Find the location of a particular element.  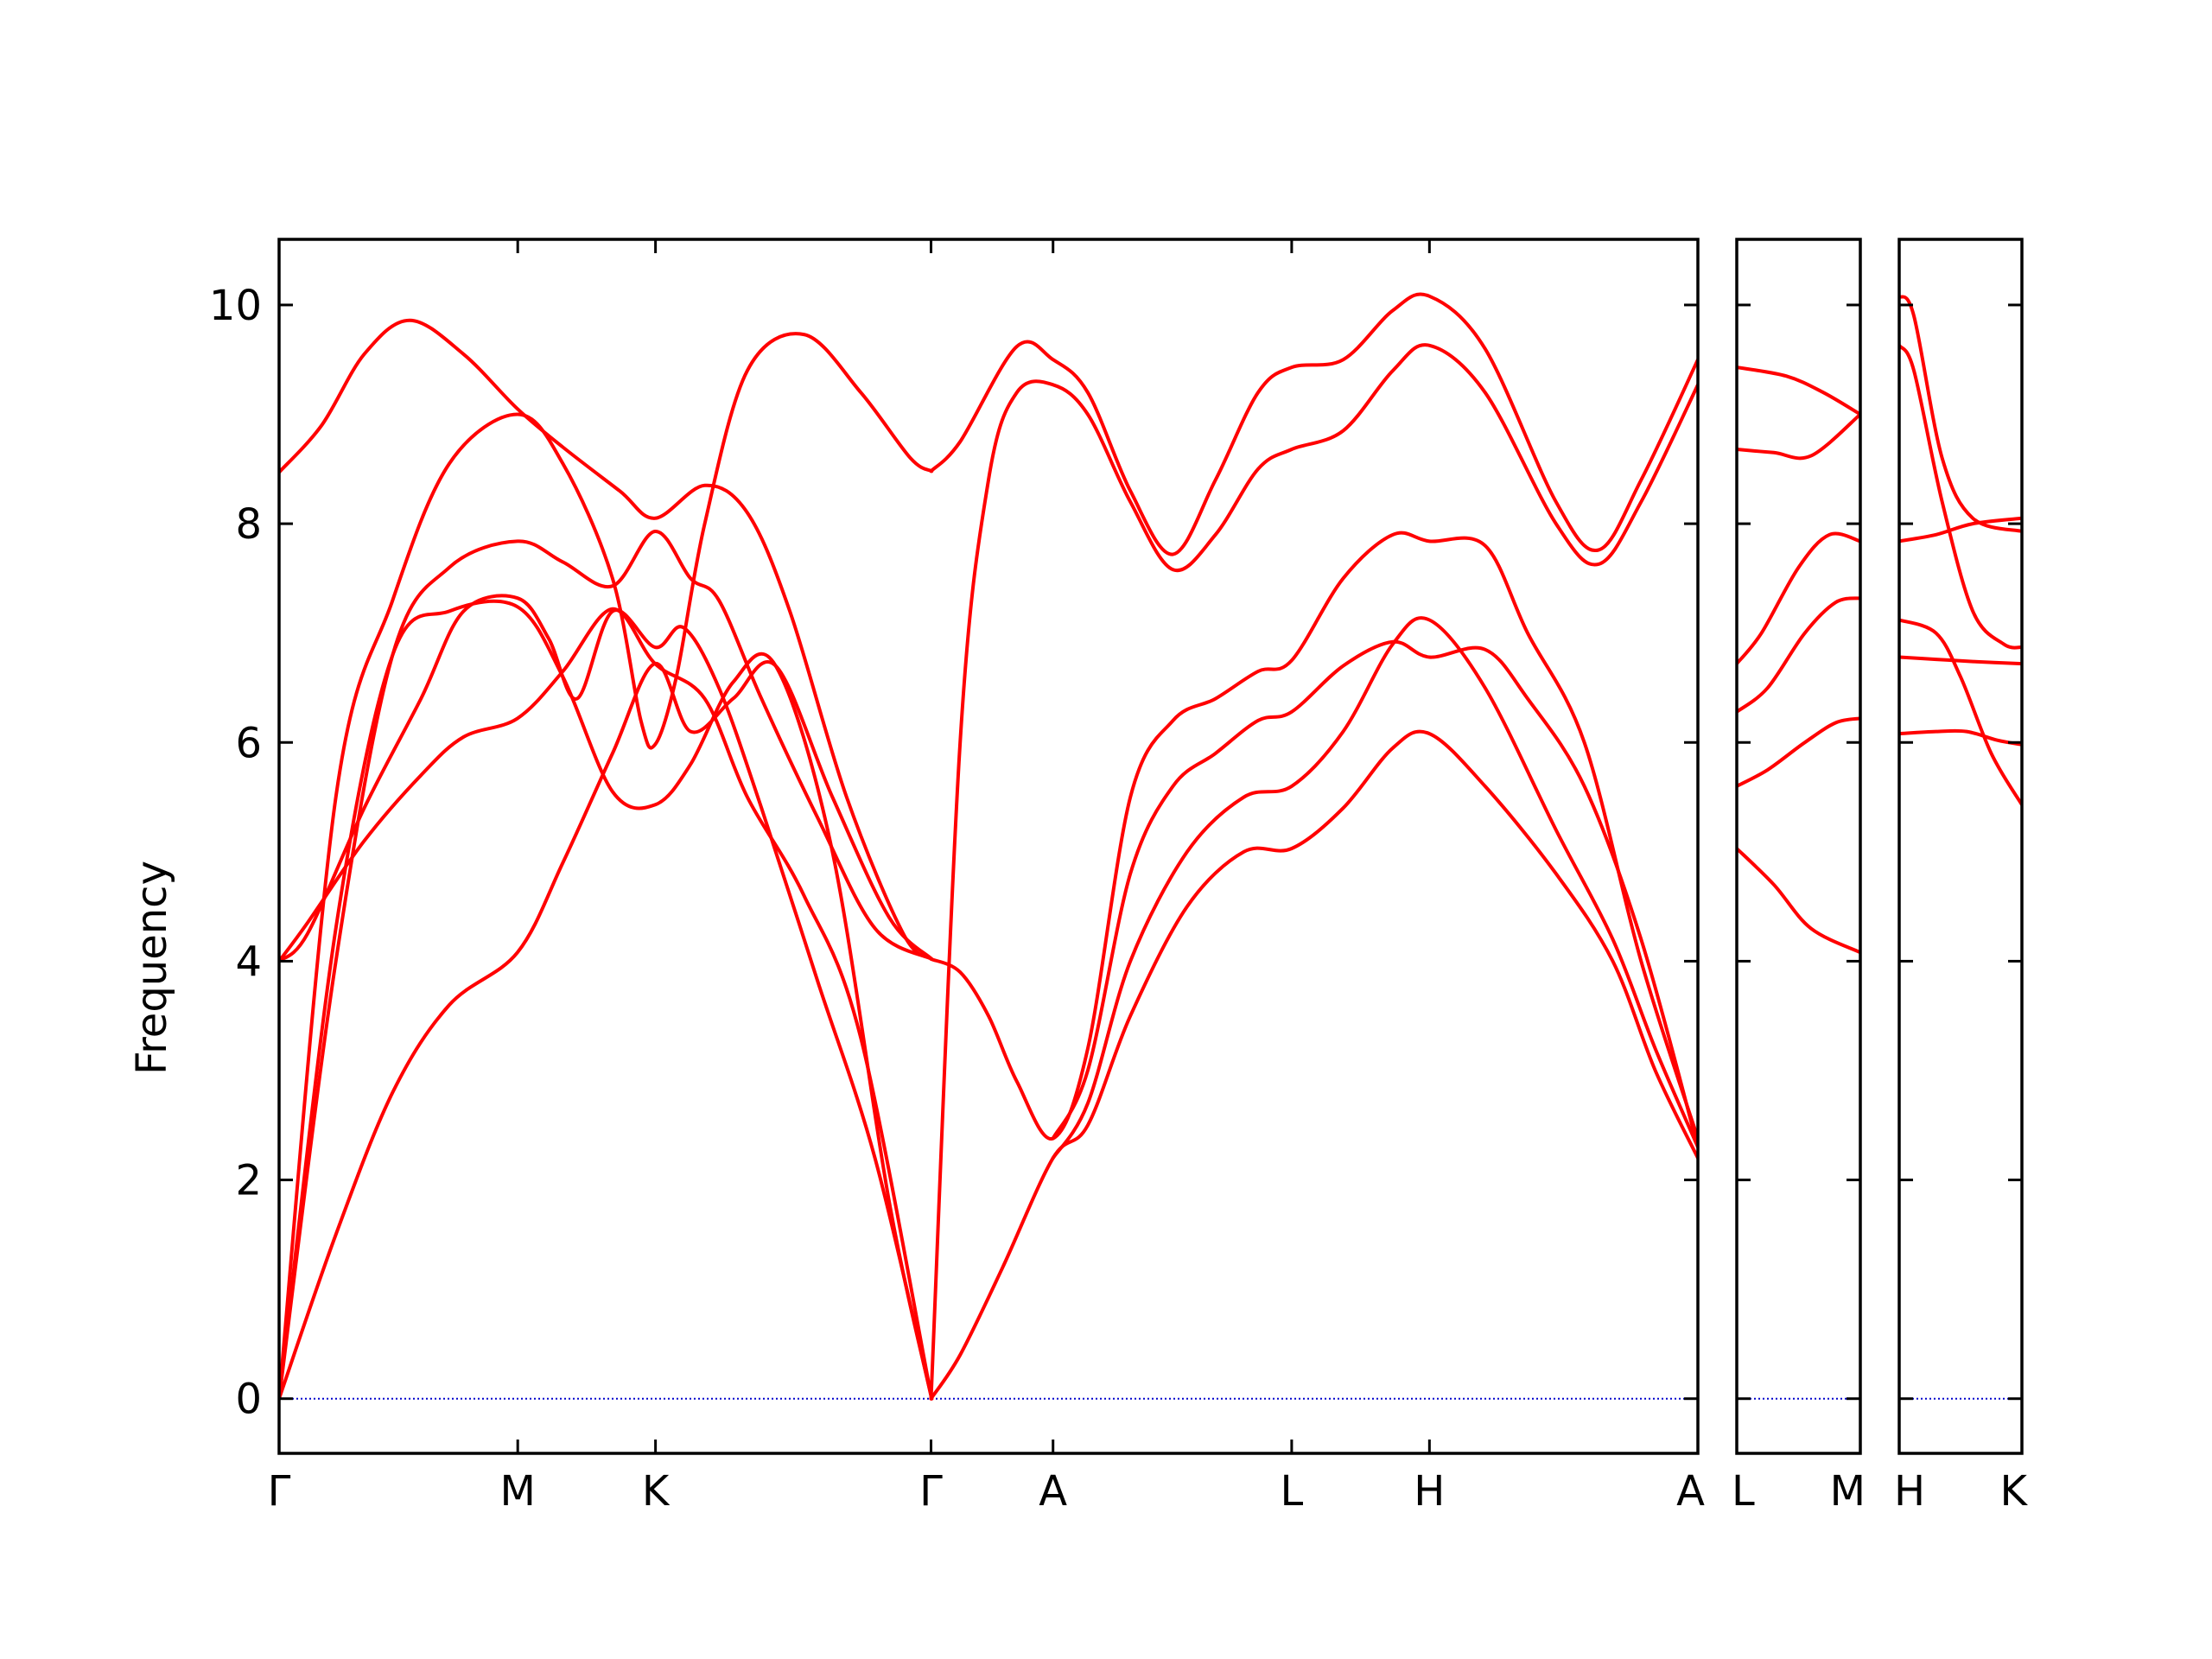

y-tick-label: 2 is located at coordinates (248, 1181).